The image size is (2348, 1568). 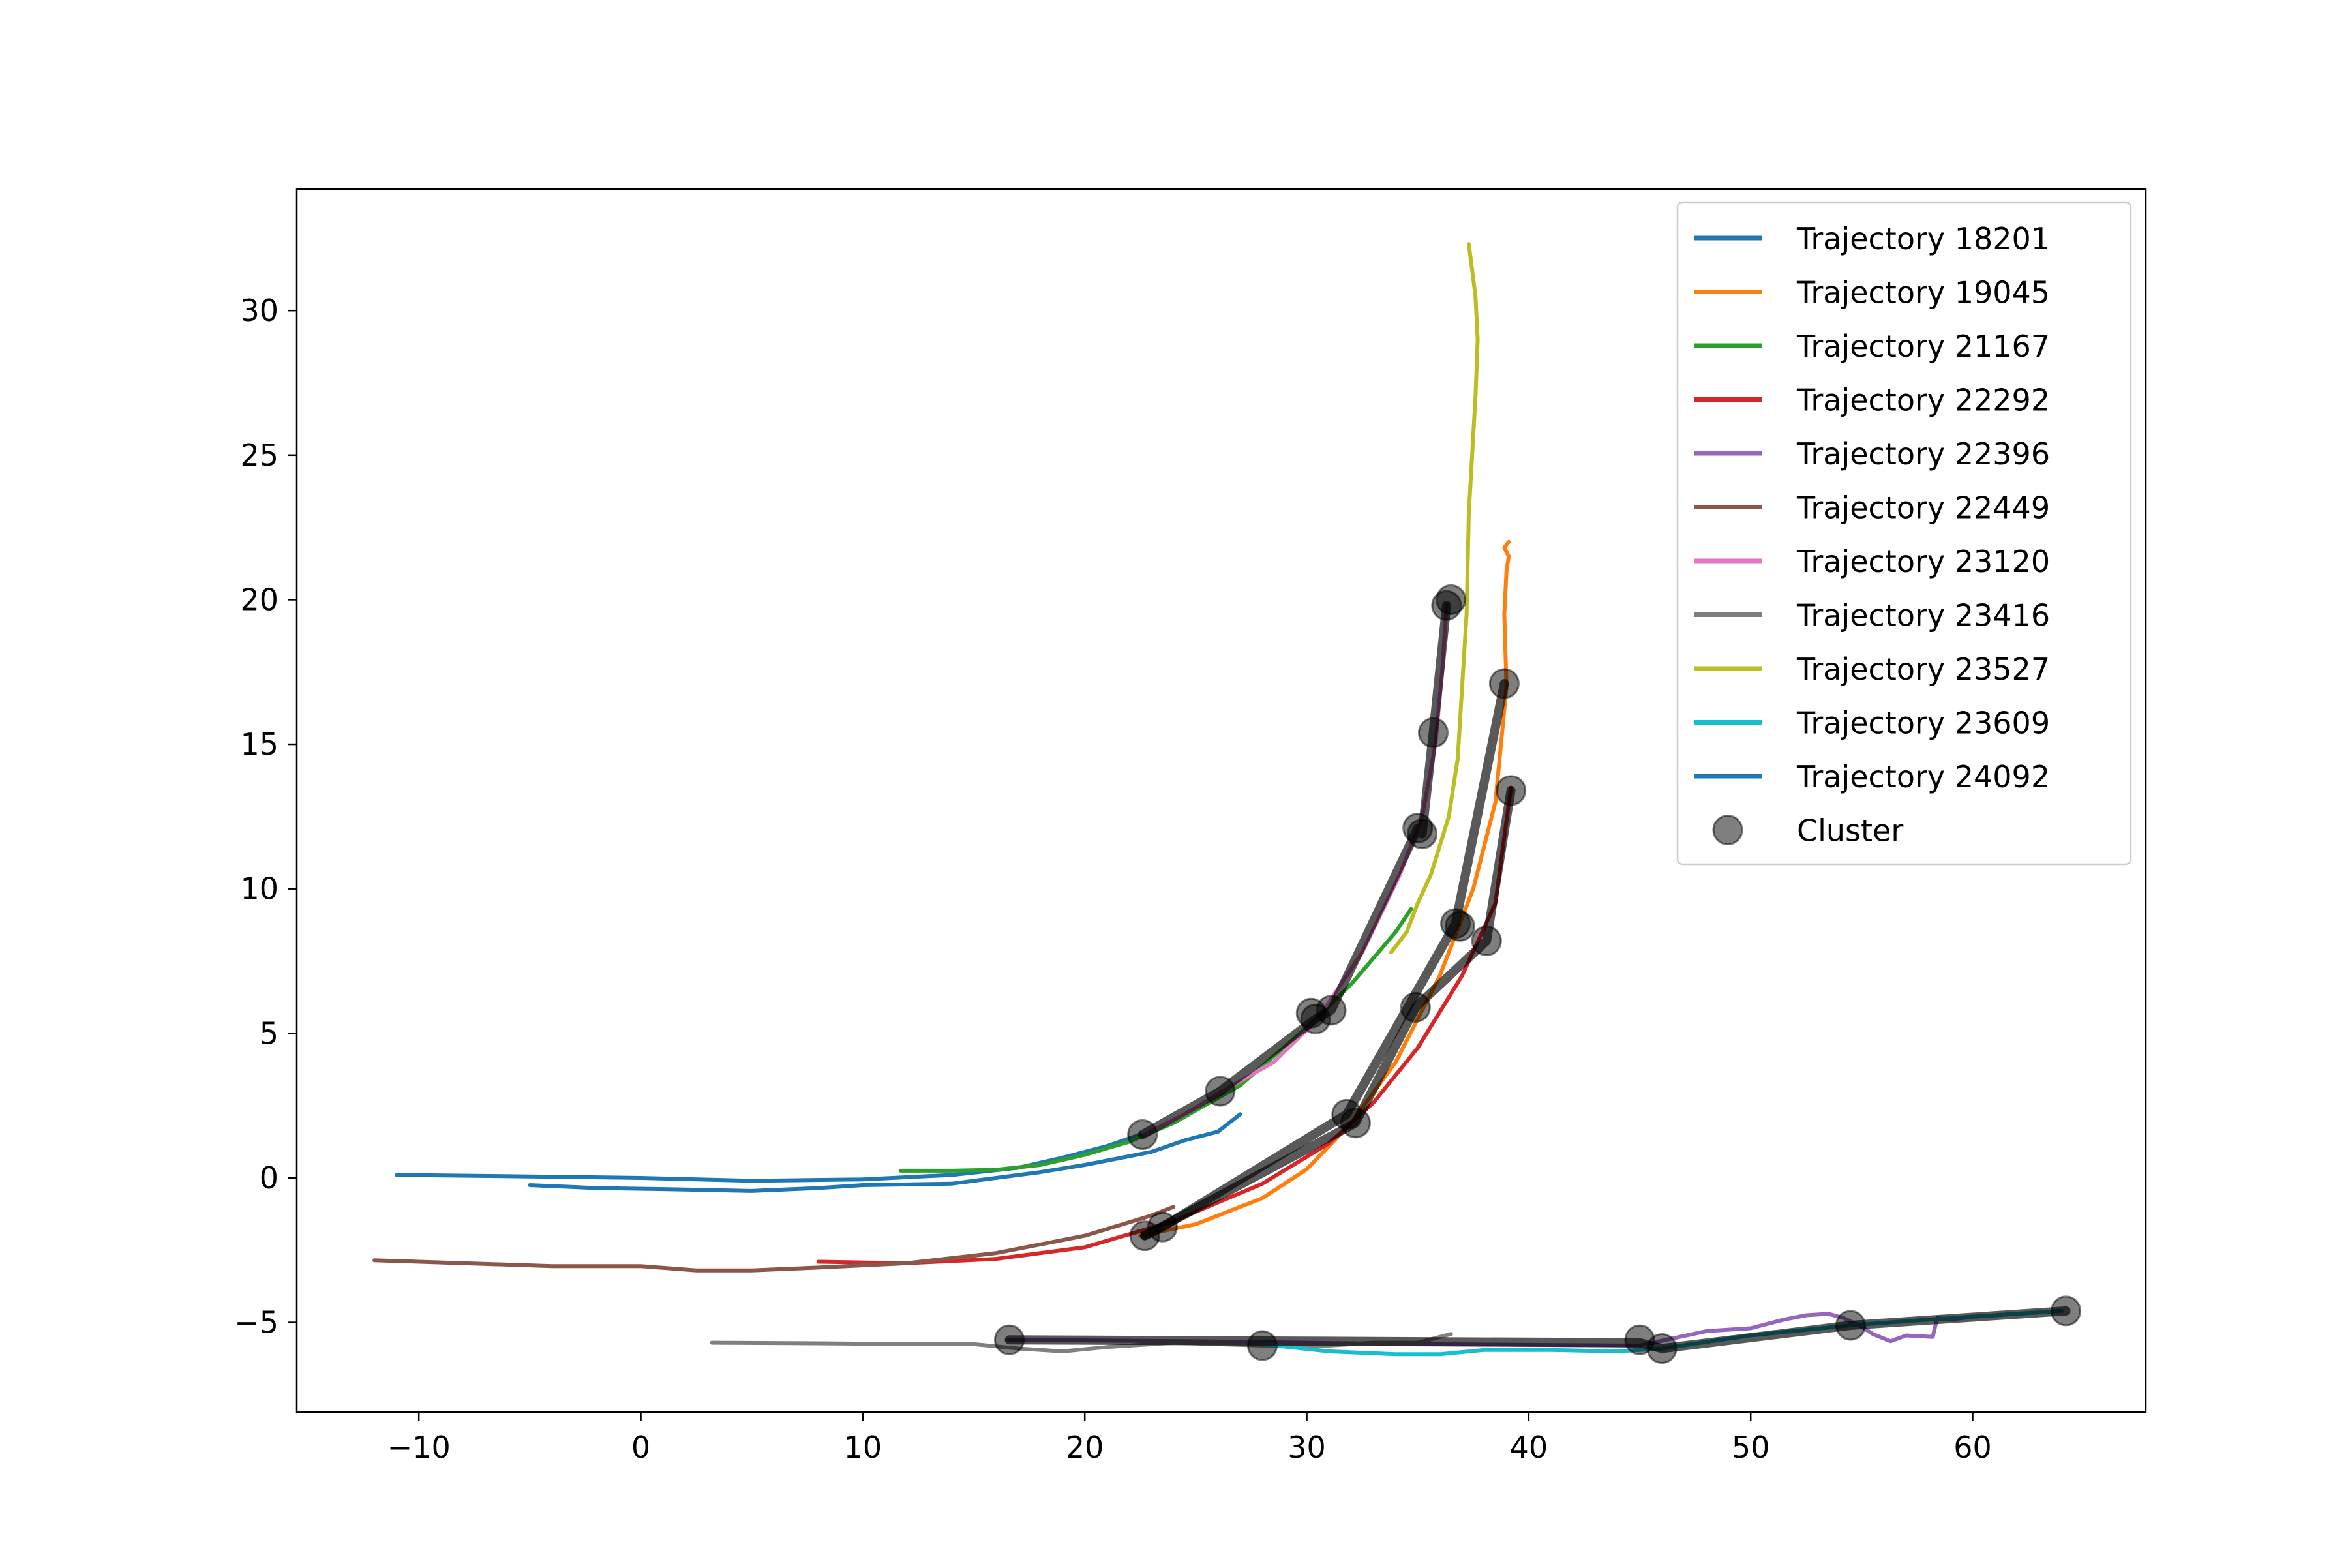 I want to click on x-tick-label: 50, so click(x=1751, y=1447).